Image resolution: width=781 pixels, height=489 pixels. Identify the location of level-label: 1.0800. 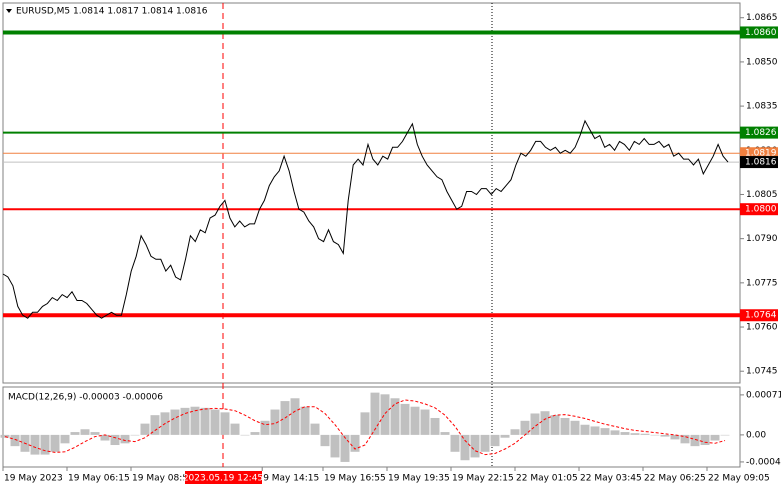
(761, 210).